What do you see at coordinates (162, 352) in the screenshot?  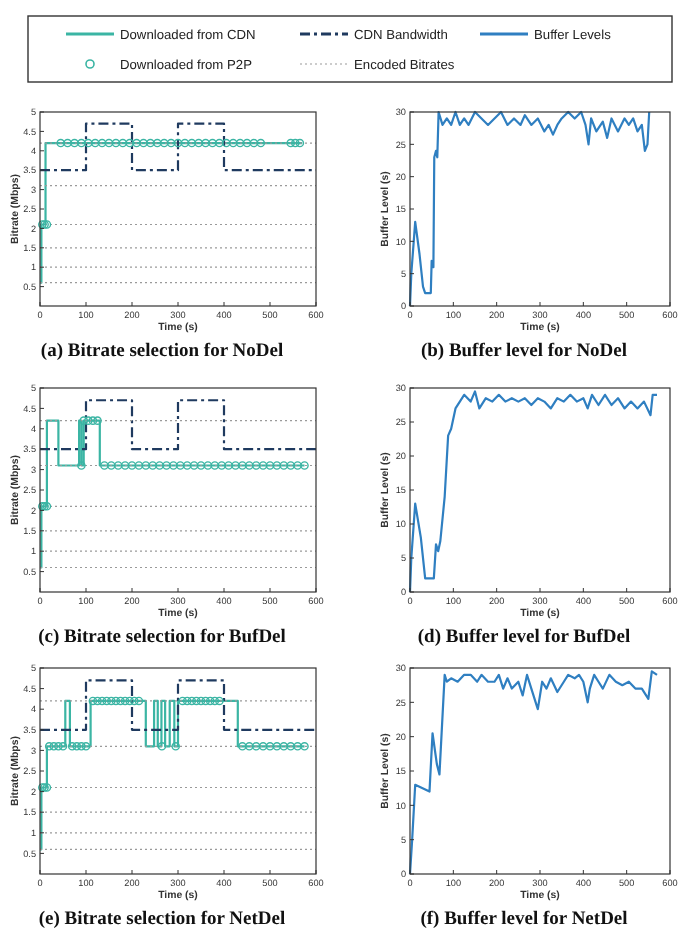 I see `text: (a) Bitrate selection for NoDel` at bounding box center [162, 352].